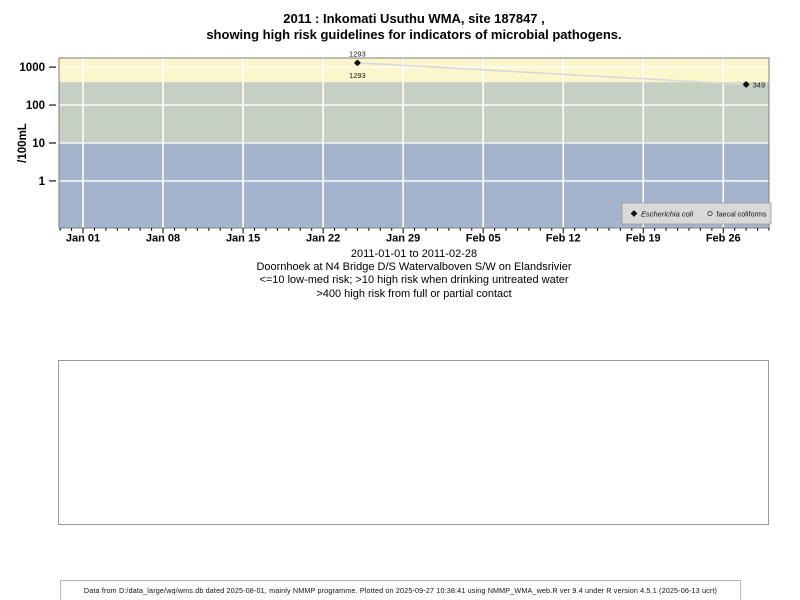  Describe the element at coordinates (723, 239) in the screenshot. I see `x-tick-label: Feb 26` at that location.